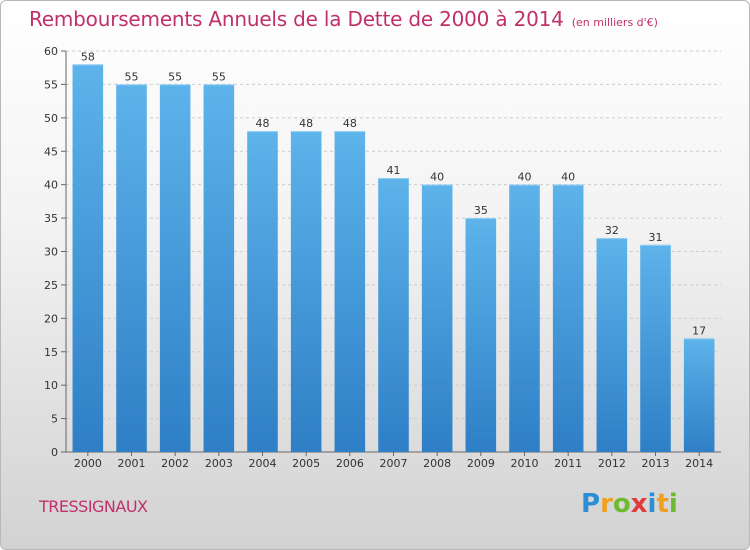  I want to click on y-tick-label: 35, so click(51, 218).